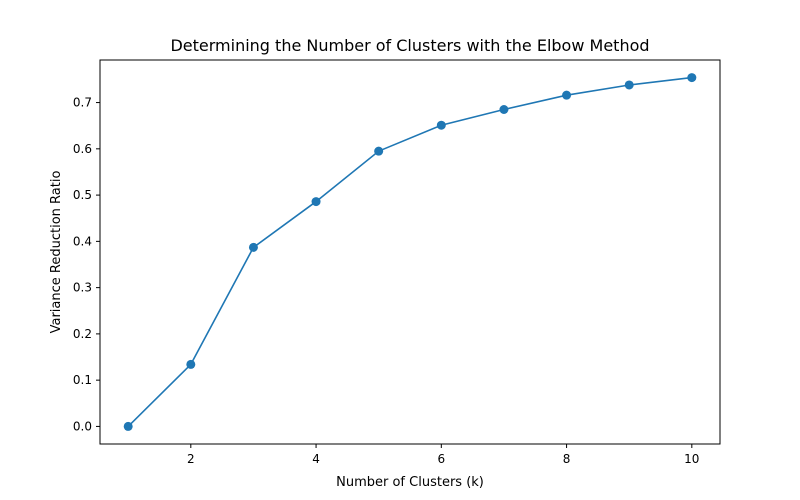 The image size is (800, 500). Describe the element at coordinates (82, 334) in the screenshot. I see `y-tick-label: 0.2` at that location.